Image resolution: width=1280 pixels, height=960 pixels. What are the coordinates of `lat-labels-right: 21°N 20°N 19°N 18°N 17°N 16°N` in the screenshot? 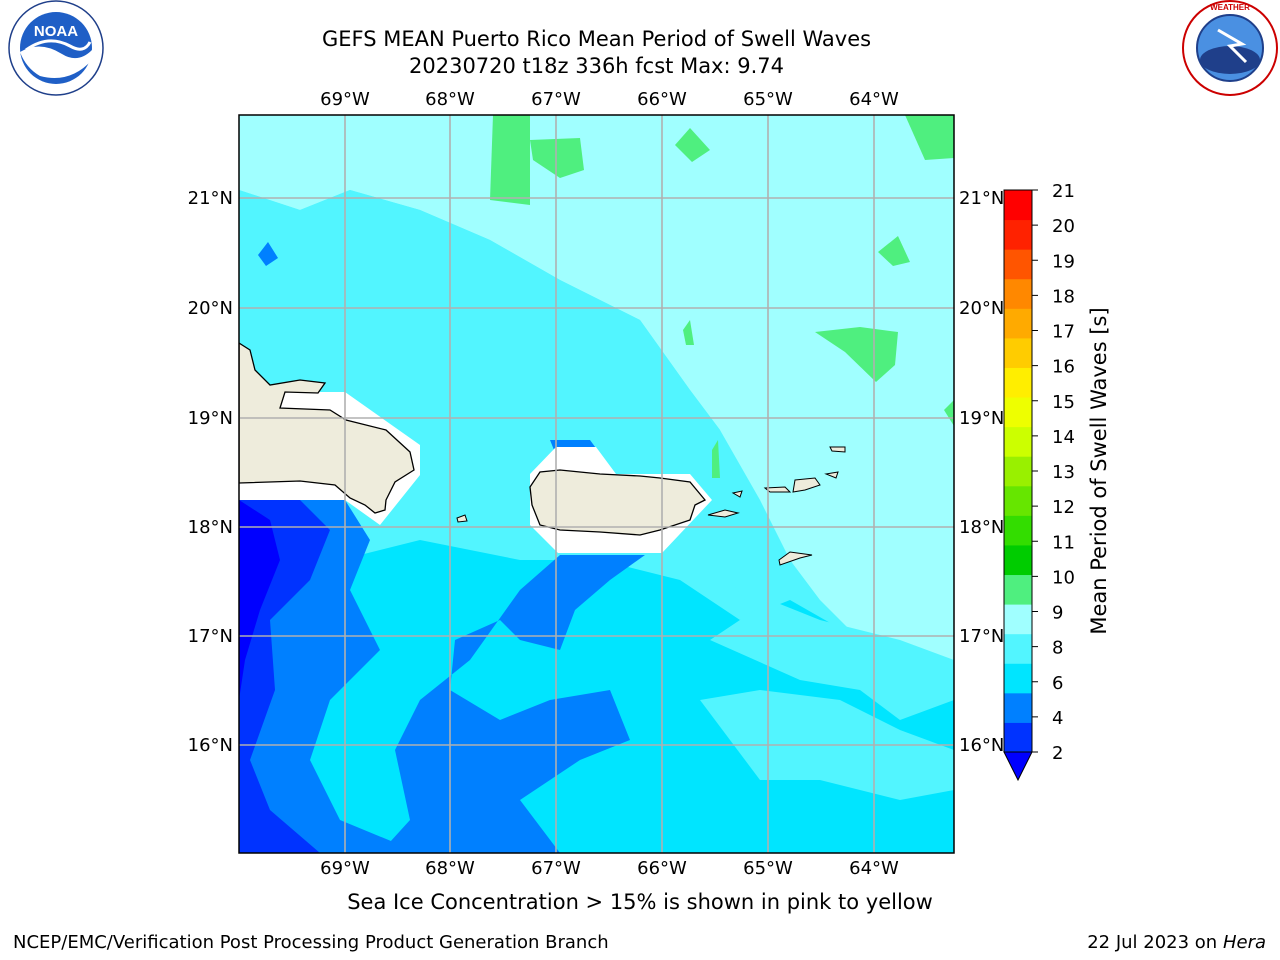 It's located at (981, 472).